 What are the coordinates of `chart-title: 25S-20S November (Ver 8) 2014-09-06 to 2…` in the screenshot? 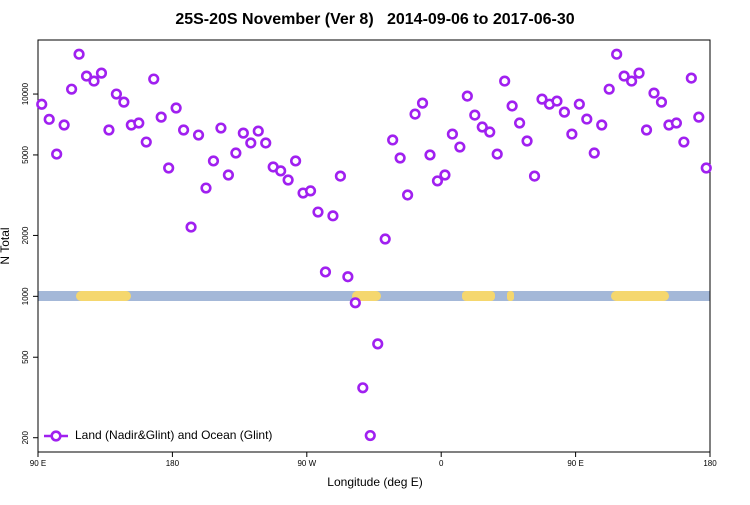 It's located at (374, 19).